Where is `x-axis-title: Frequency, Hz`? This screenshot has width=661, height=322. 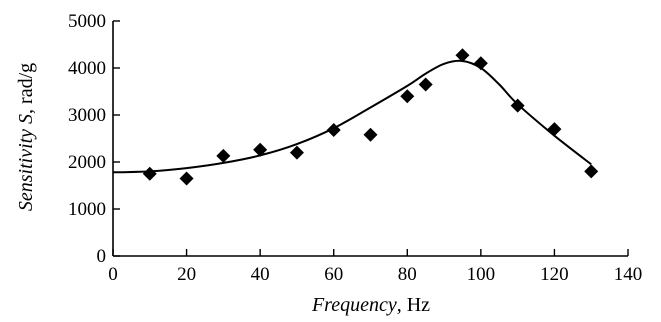
x-axis-title: Frequency, Hz is located at coordinates (370, 305).